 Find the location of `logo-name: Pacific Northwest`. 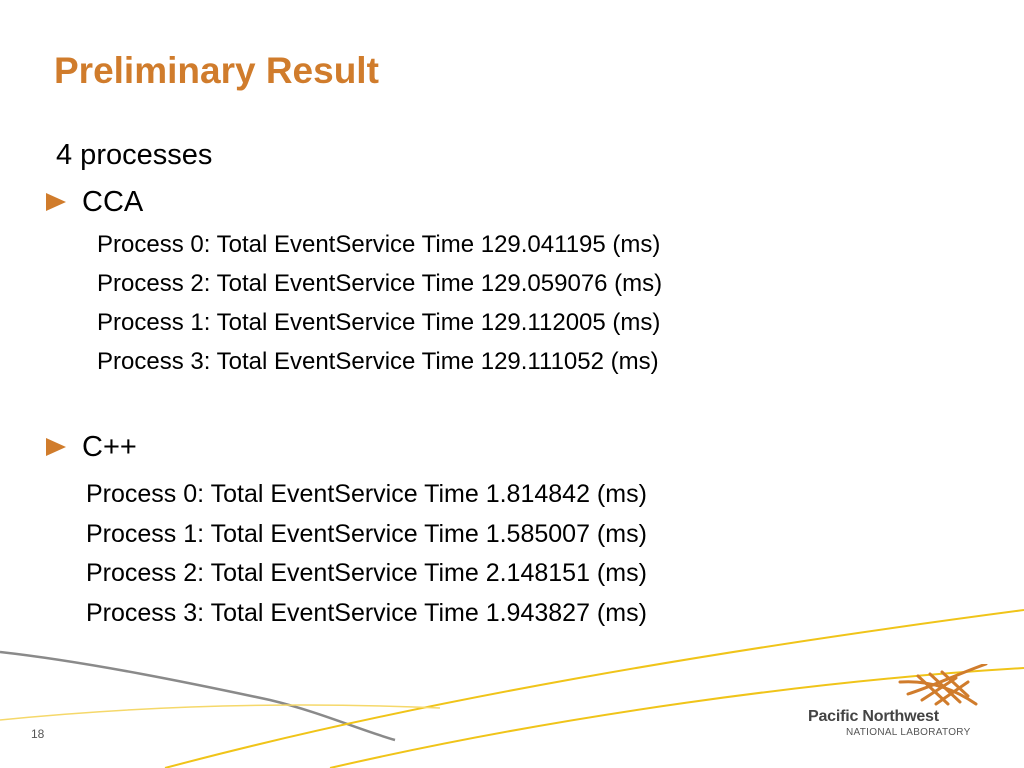

logo-name: Pacific Northwest is located at coordinates (873, 716).